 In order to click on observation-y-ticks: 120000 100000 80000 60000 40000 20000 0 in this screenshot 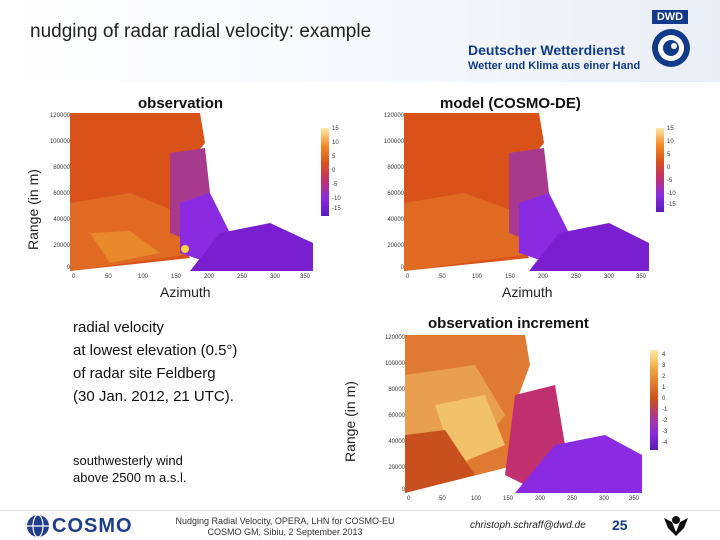, I will do `click(59, 192)`.